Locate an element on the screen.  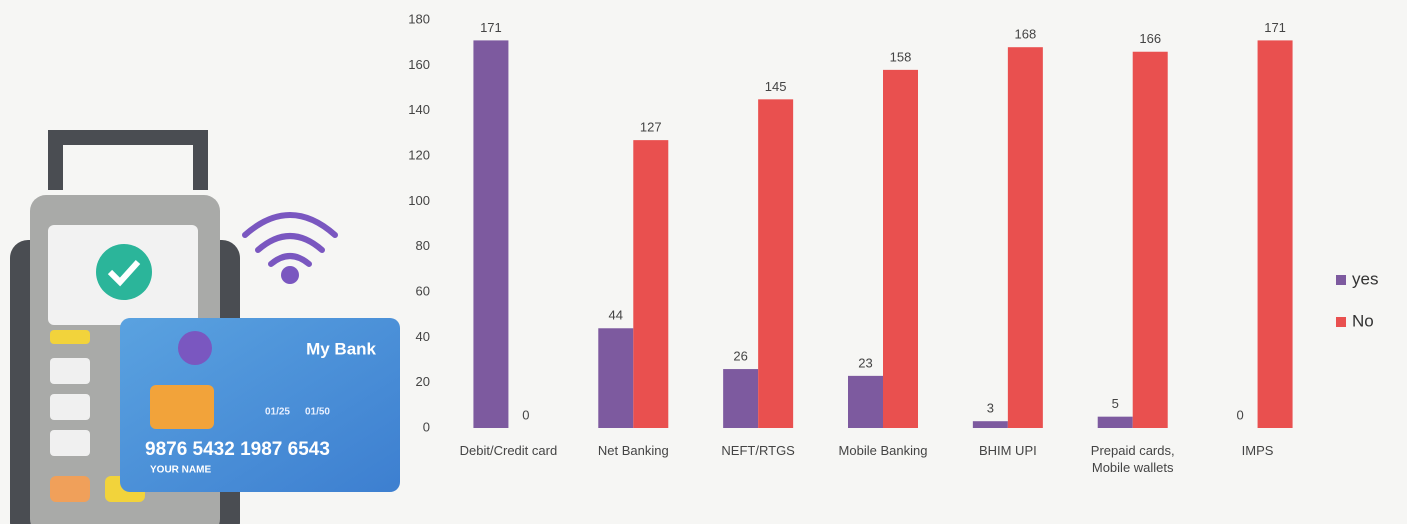
card-date: 01/25 is located at coordinates (277, 412).